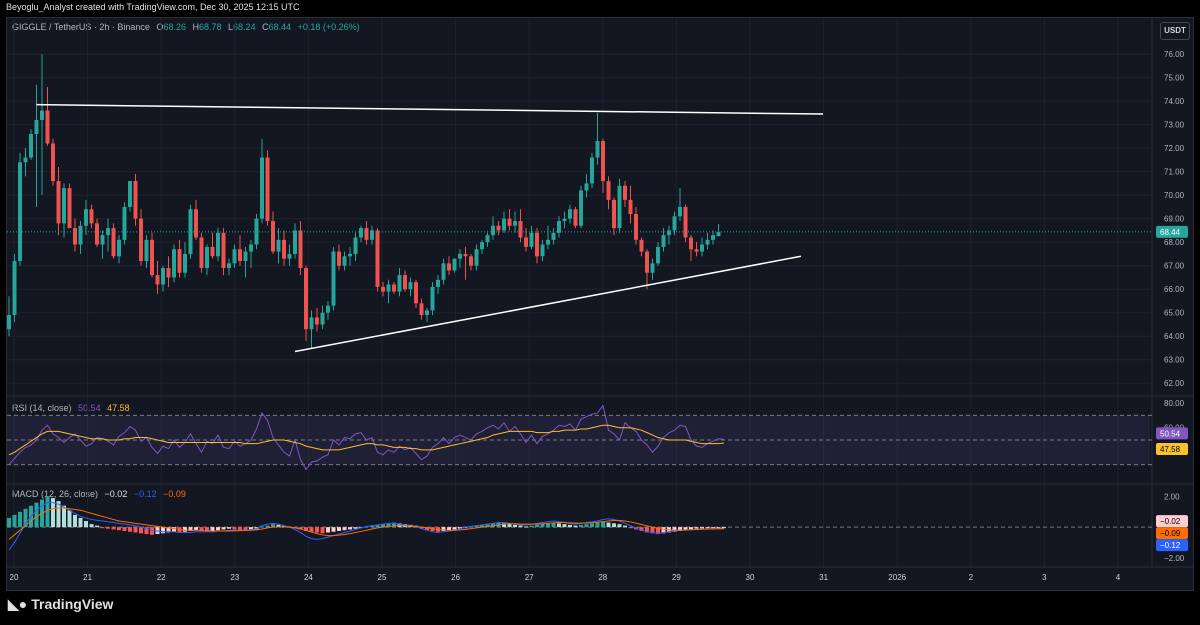 The height and width of the screenshot is (625, 1200). Describe the element at coordinates (42, 408) in the screenshot. I see `rsi-title: RSI (14, close)` at that location.